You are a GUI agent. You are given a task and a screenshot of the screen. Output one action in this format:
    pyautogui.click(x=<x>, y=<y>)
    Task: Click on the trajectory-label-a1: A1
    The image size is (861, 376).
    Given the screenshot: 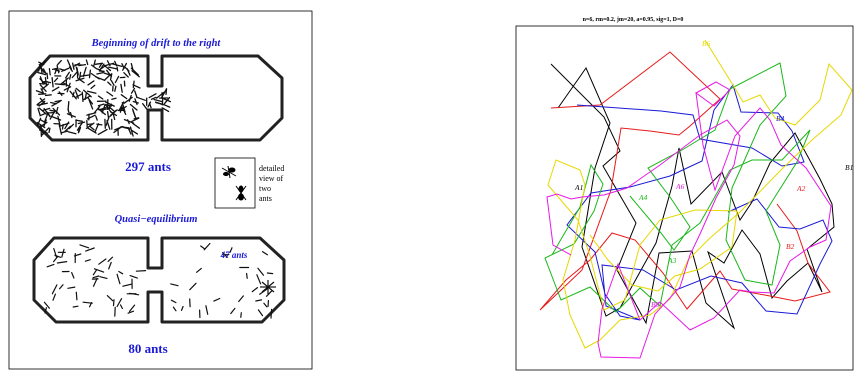 What is the action you would take?
    pyautogui.click(x=578, y=187)
    